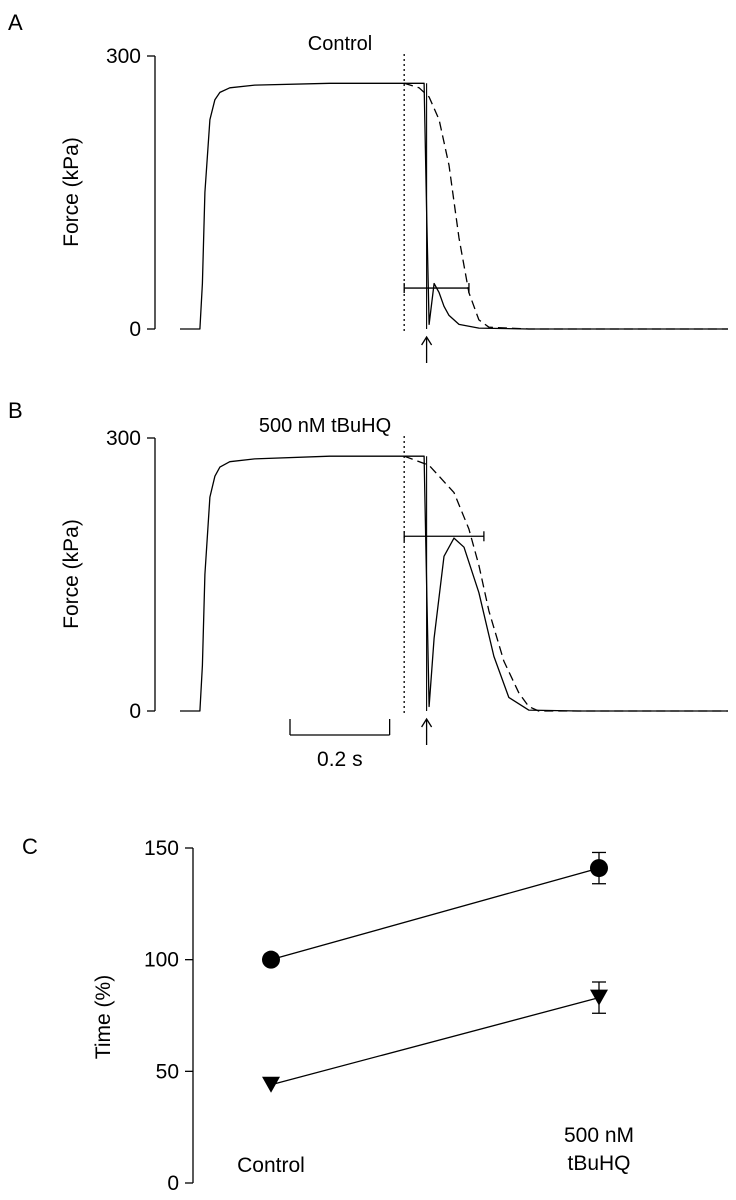  I want to click on panel-c-series, so click(435, 972).